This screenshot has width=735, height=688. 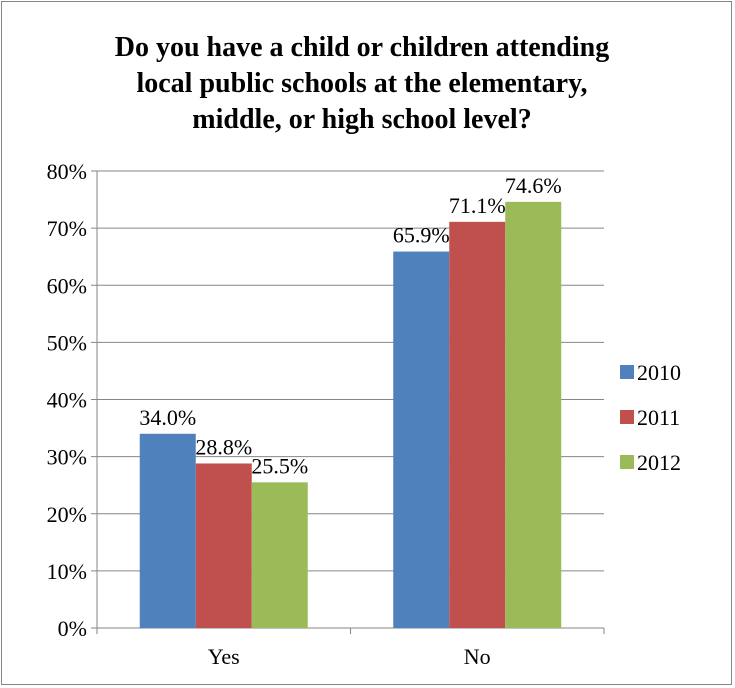 I want to click on x-tick-label: No, so click(x=477, y=656).